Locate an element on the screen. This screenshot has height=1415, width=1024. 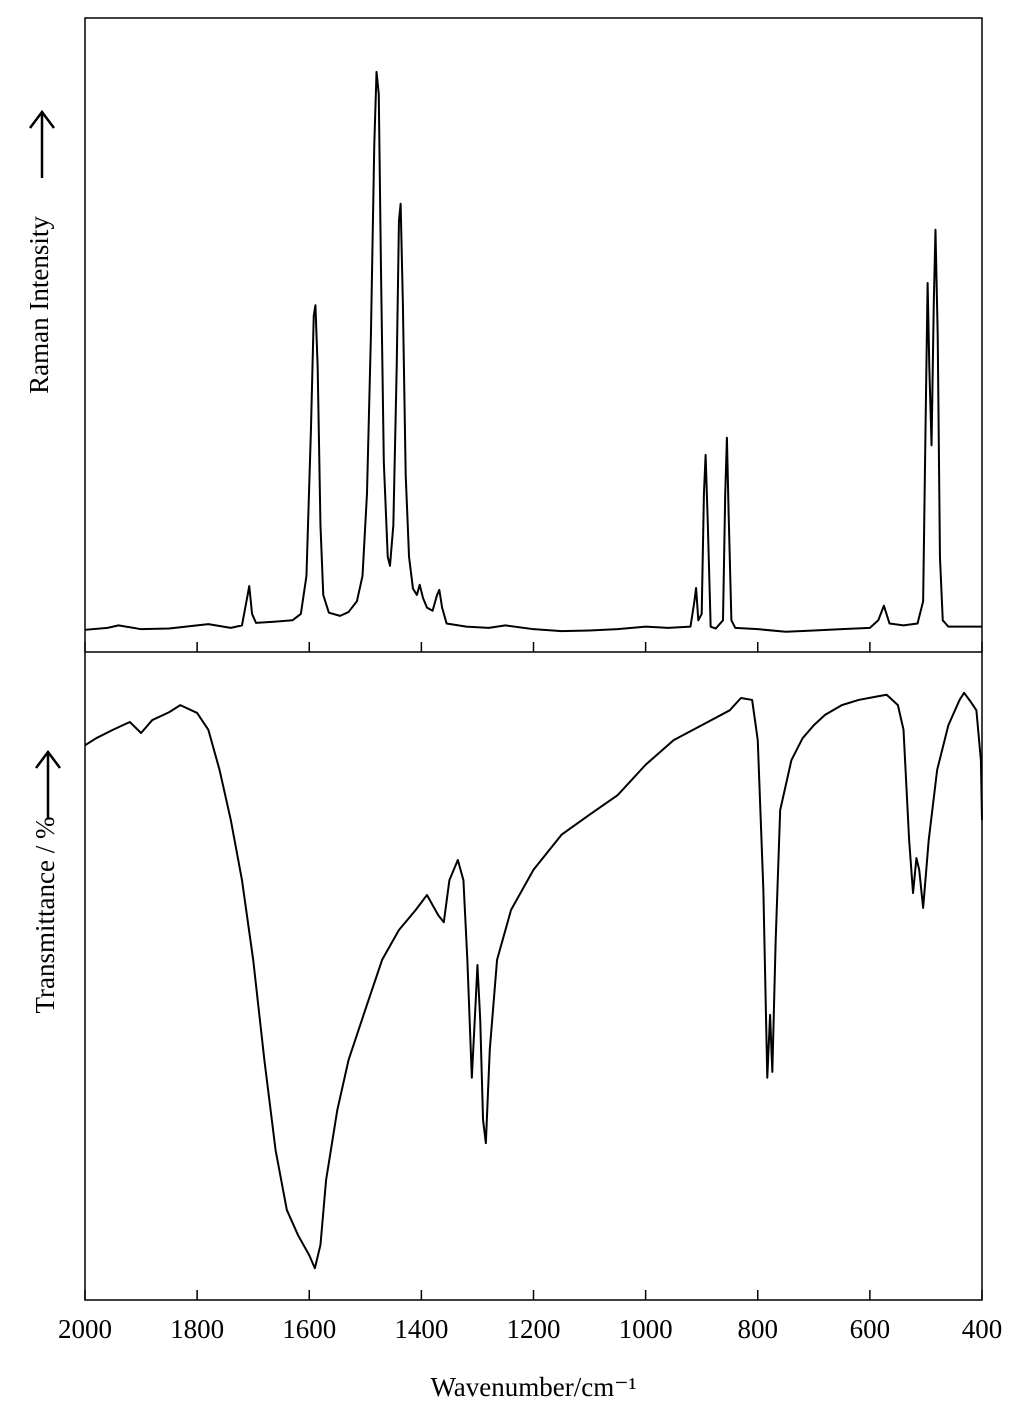
x-tick-label: 800 is located at coordinates (758, 1329).